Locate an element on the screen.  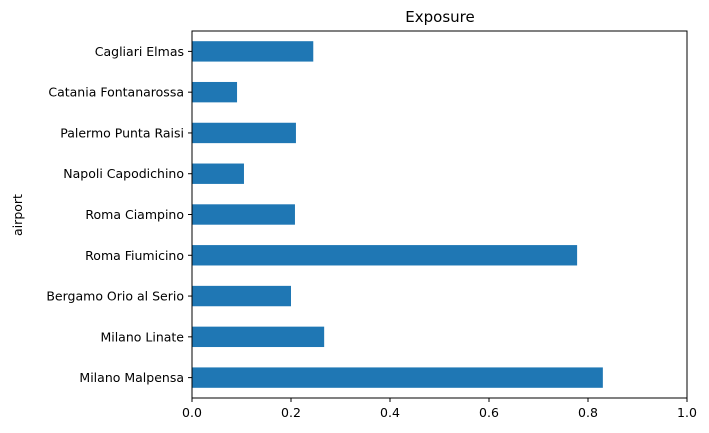
y-tick-label: Cagliari Elmas is located at coordinates (139, 51).